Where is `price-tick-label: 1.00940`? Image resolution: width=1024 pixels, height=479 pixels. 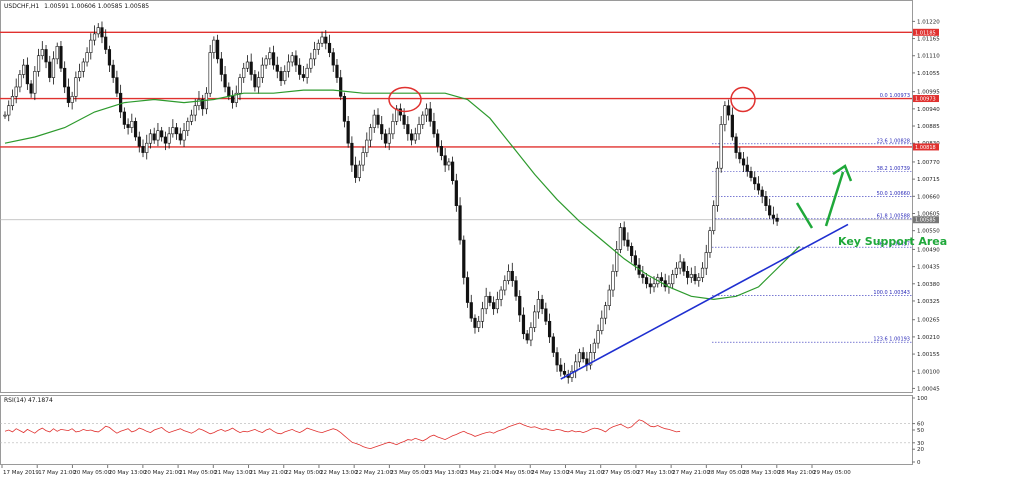 price-tick-label: 1.00940 is located at coordinates (928, 110).